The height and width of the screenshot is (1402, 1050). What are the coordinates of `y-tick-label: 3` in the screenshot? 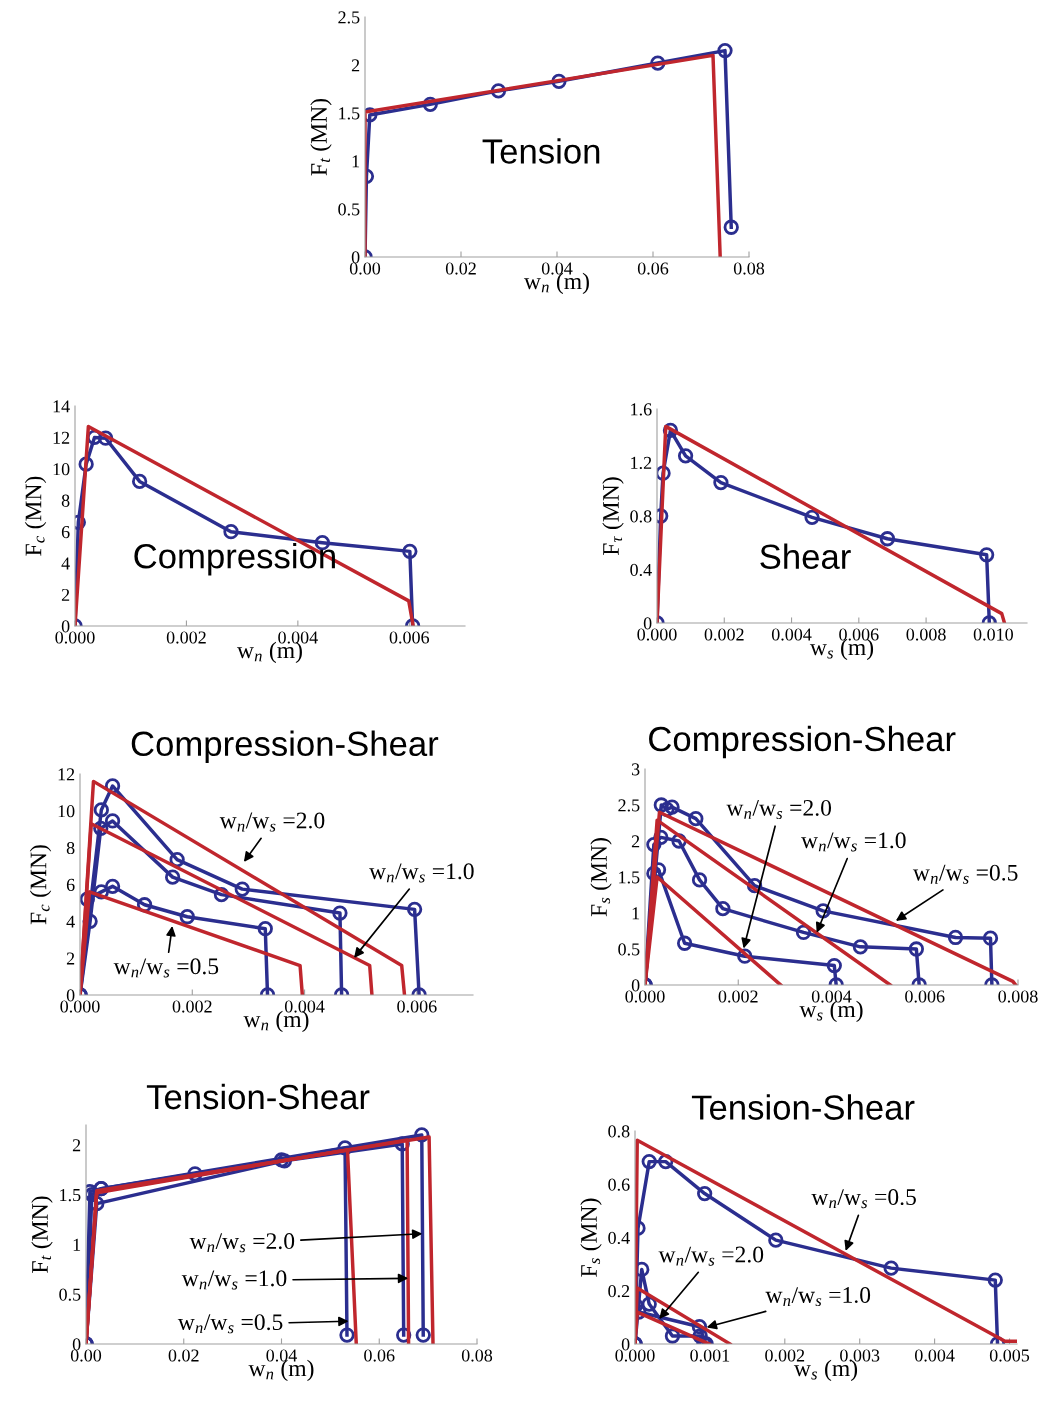 It's located at (635, 769).